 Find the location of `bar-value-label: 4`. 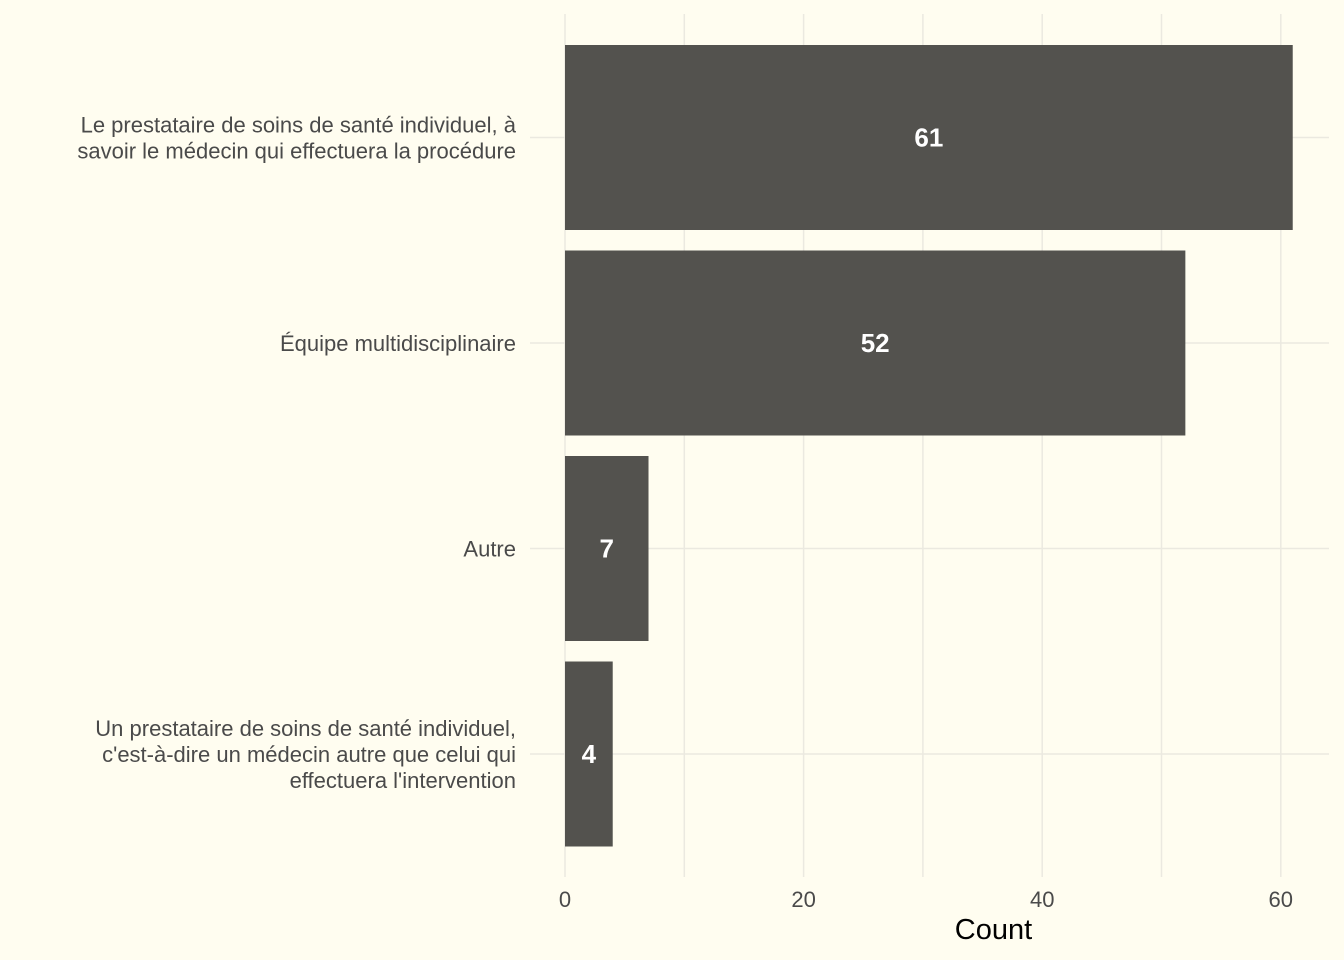

bar-value-label: 4 is located at coordinates (589, 754).